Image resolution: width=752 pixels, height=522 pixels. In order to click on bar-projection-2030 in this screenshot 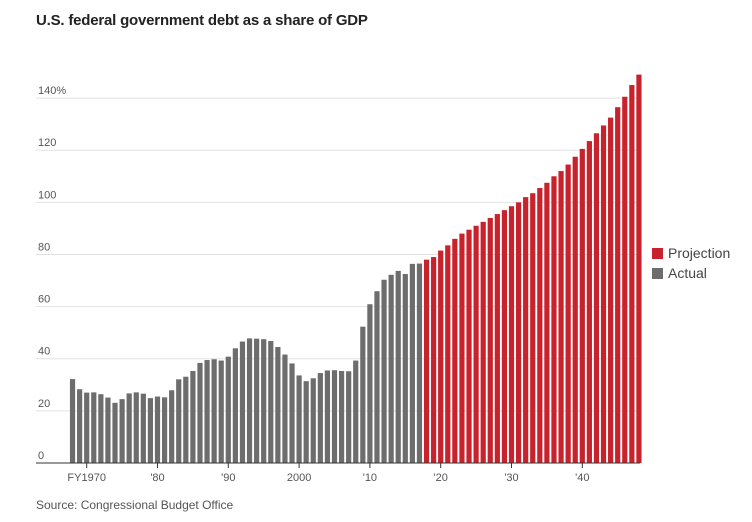, I will do `click(511, 335)`.